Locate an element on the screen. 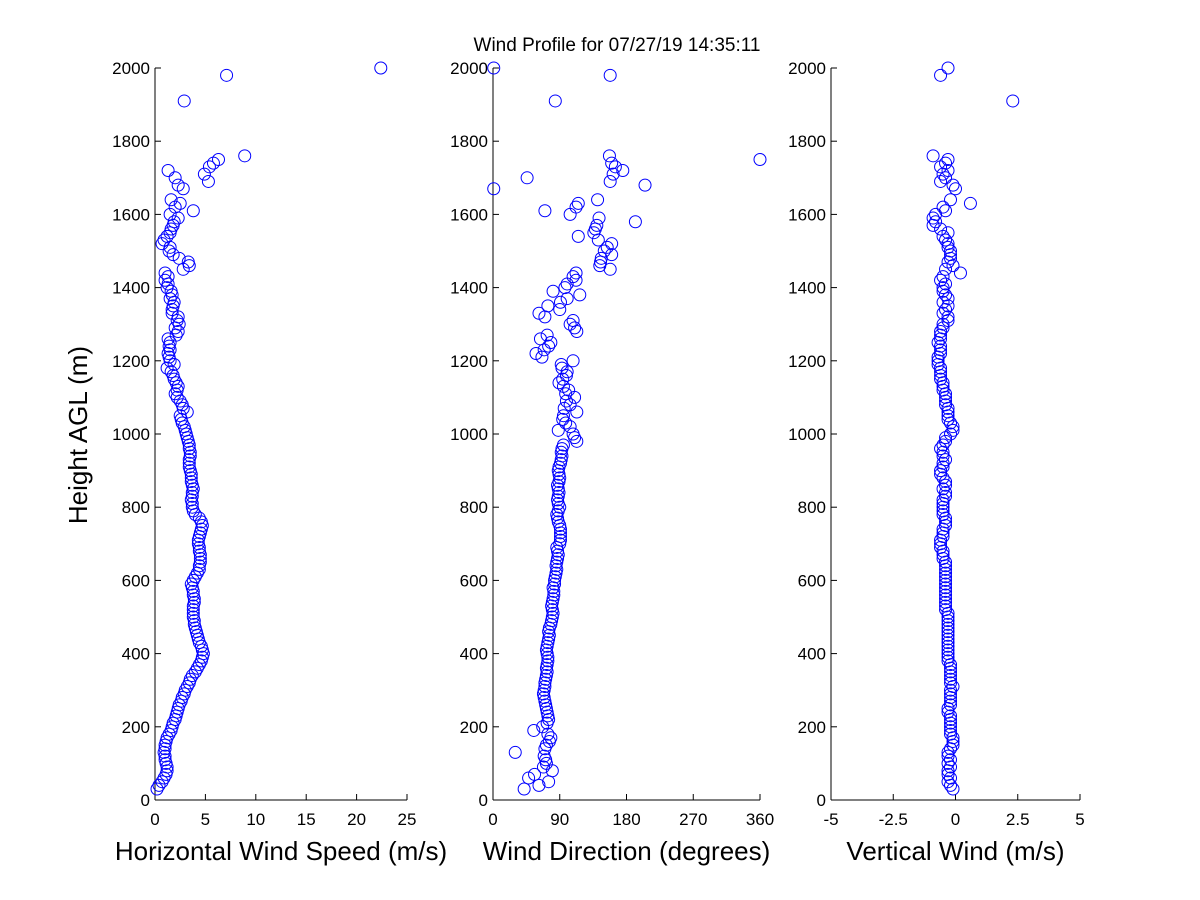 The height and width of the screenshot is (900, 1200). y-tick-label: 1400 is located at coordinates (807, 288).